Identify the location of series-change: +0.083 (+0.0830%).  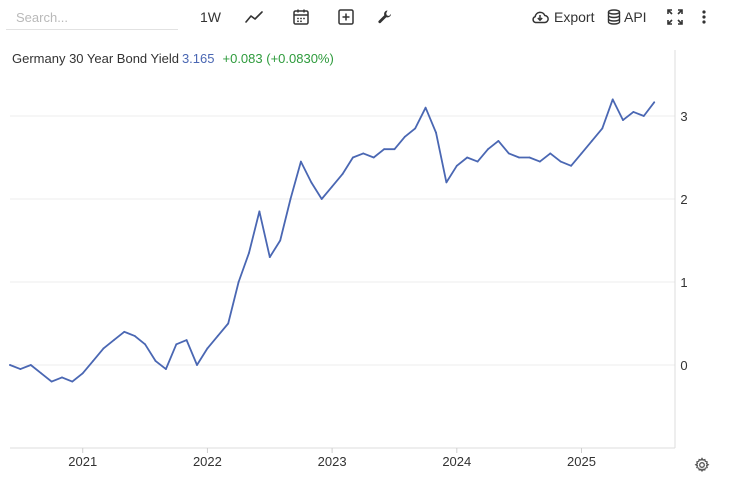
(278, 58).